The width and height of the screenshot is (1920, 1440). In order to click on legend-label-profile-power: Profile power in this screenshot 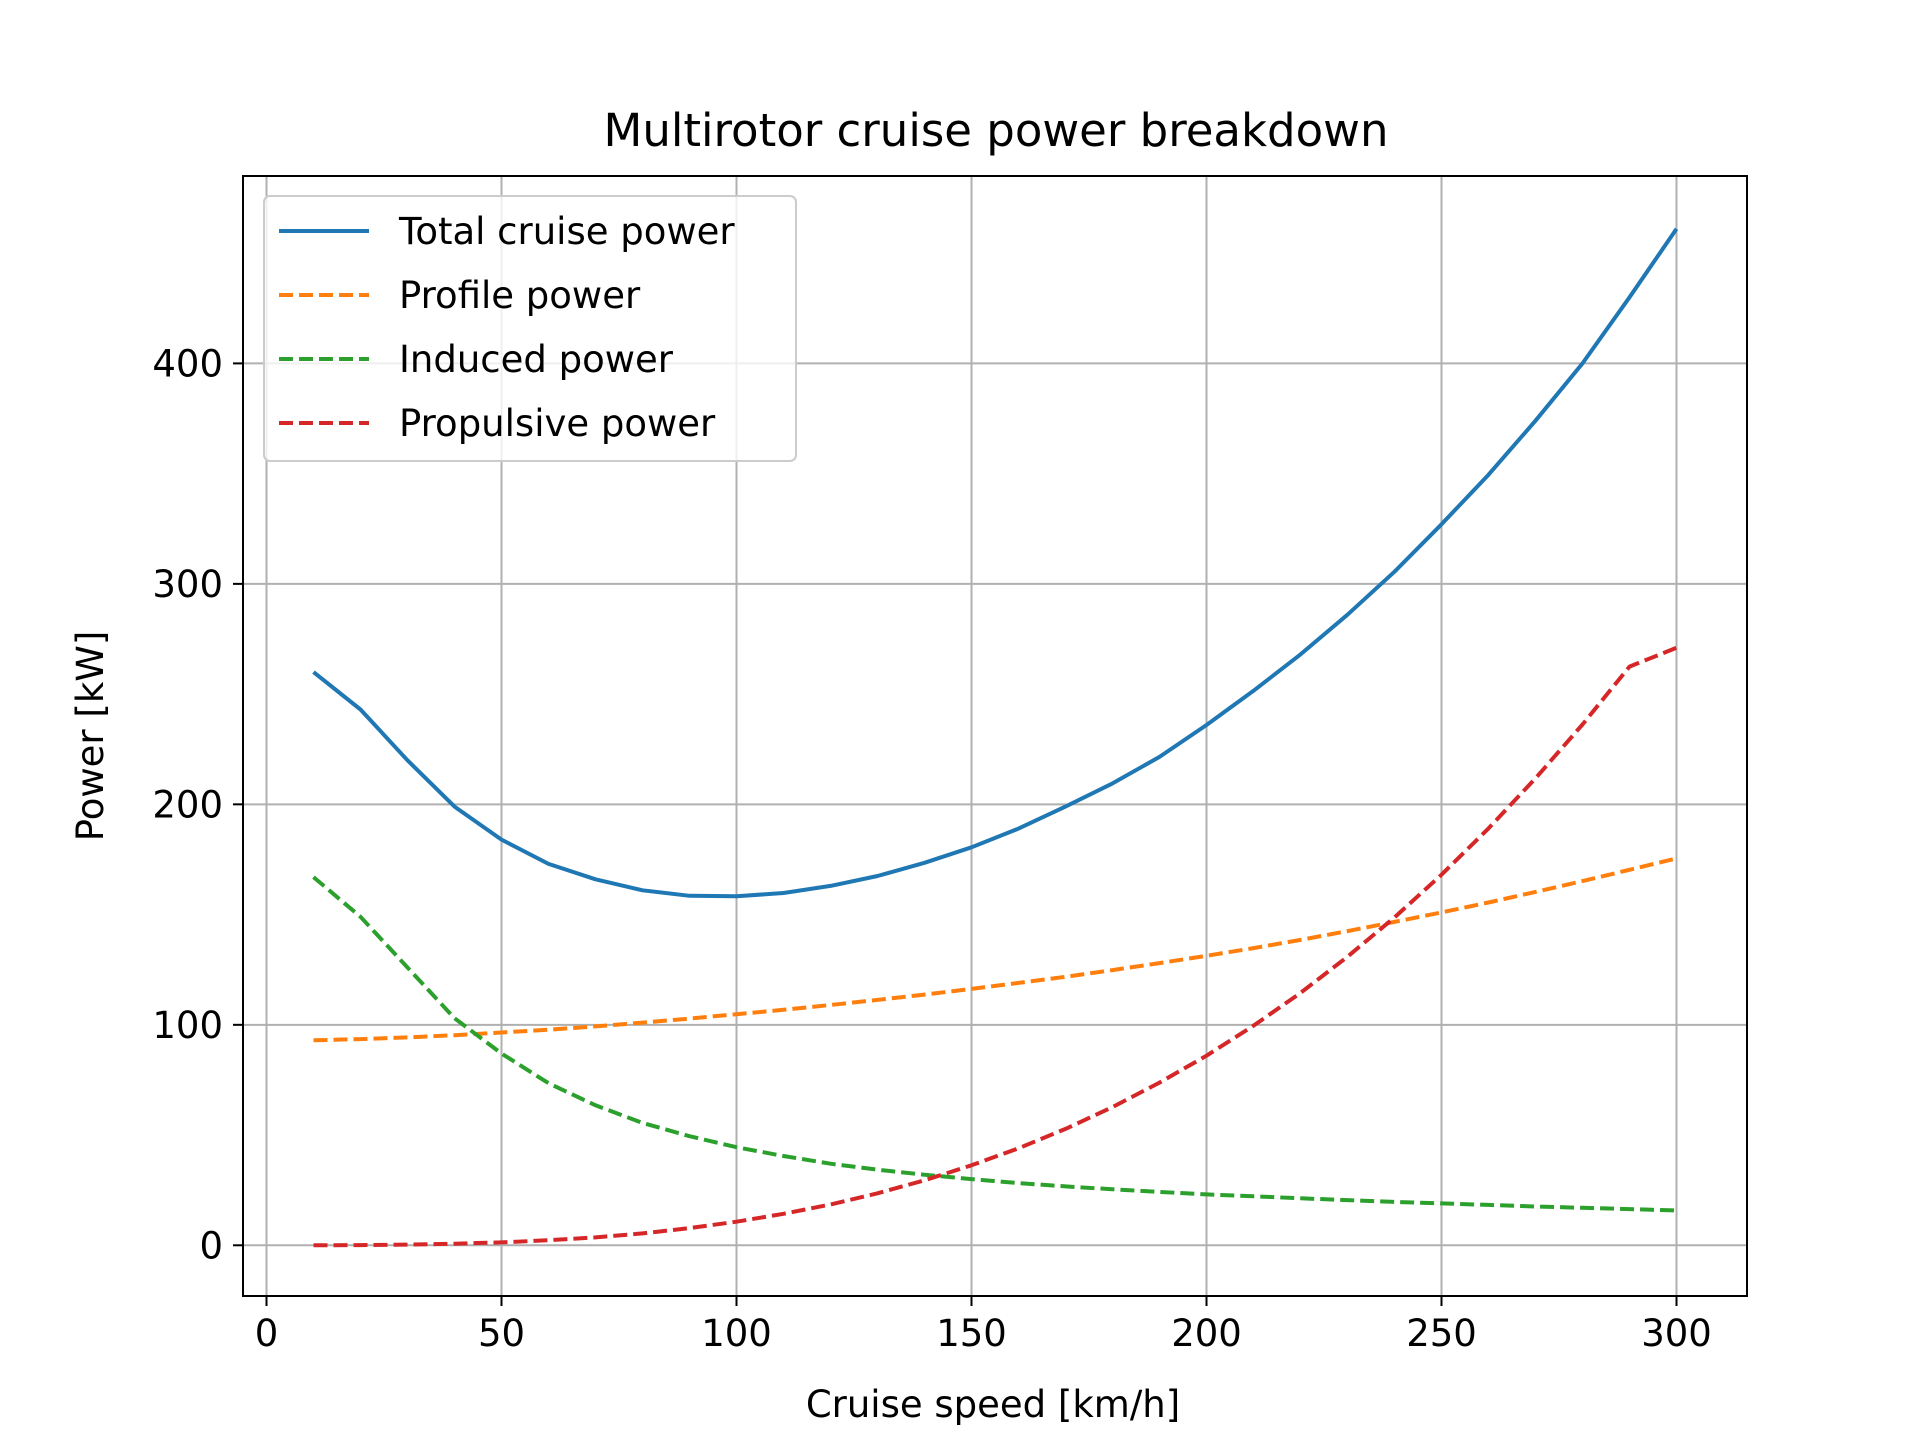, I will do `click(520, 295)`.